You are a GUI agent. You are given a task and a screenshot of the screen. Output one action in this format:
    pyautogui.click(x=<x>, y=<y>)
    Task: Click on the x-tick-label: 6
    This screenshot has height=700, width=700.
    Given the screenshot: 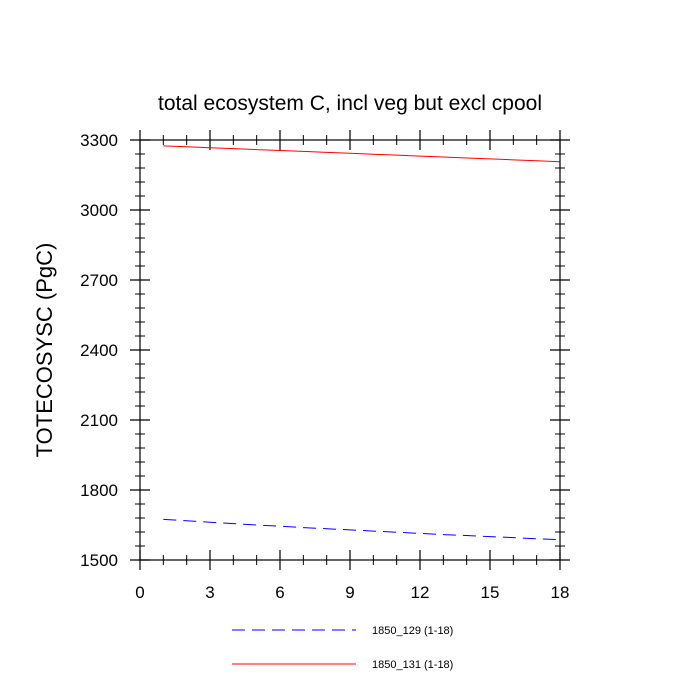 What is the action you would take?
    pyautogui.click(x=279, y=592)
    